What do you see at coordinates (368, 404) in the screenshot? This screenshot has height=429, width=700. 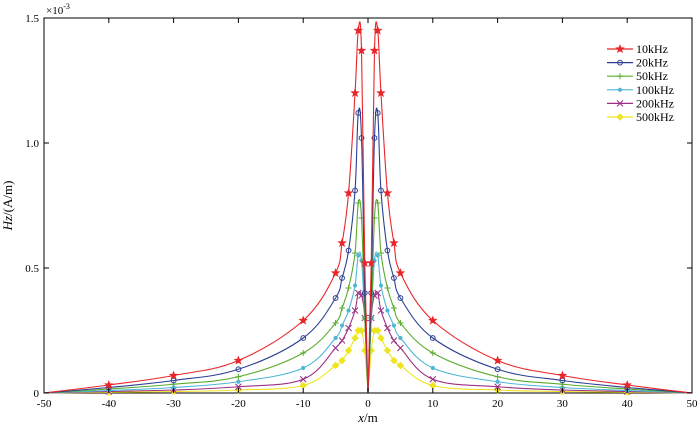 I see `x-tick-label: 0` at bounding box center [368, 404].